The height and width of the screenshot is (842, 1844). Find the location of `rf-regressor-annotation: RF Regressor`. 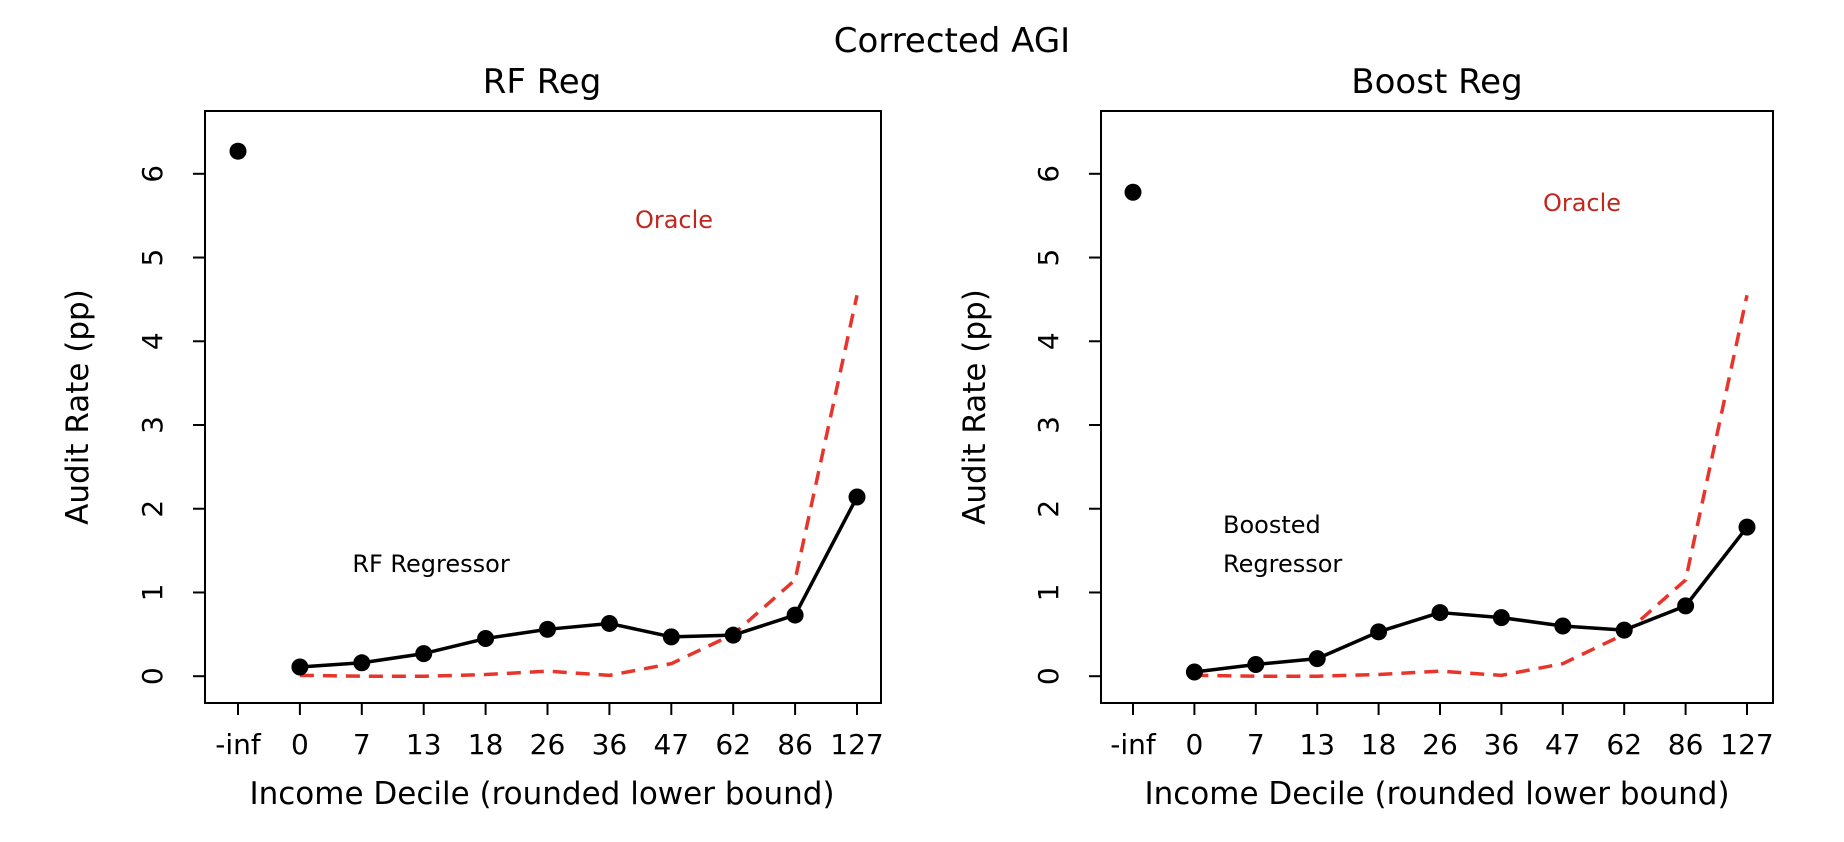

rf-regressor-annotation: RF Regressor is located at coordinates (431, 564).